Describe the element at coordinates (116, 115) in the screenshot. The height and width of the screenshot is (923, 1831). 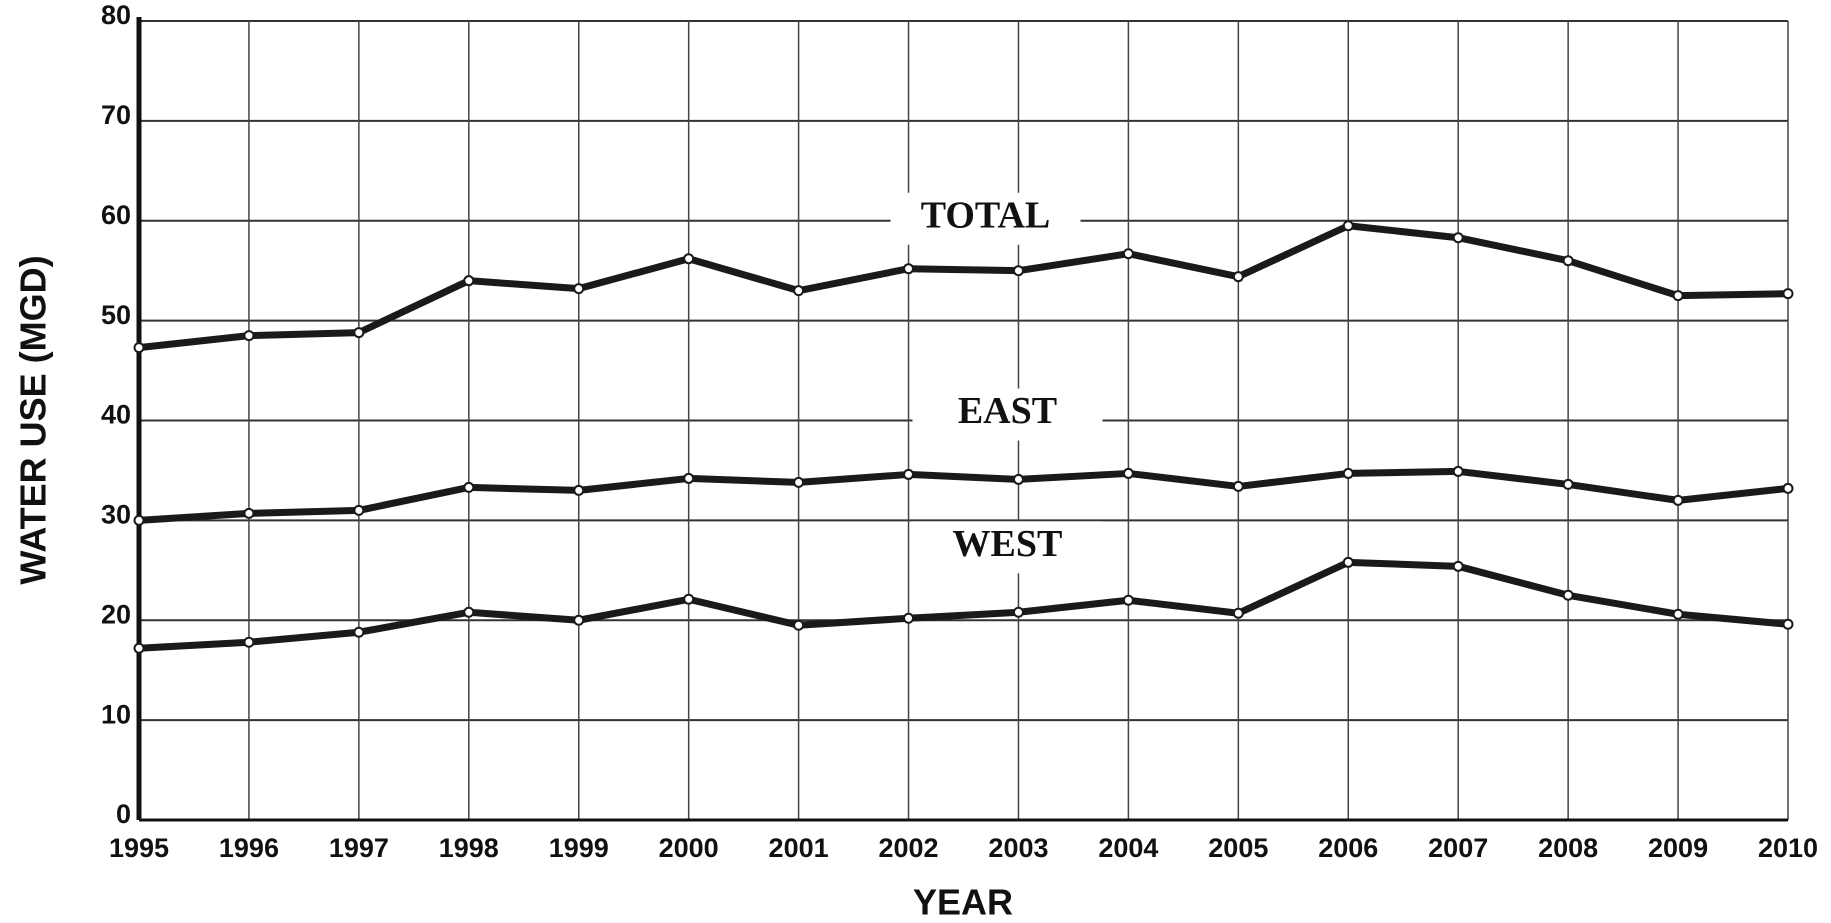
I see `y-tick-label: 70` at that location.